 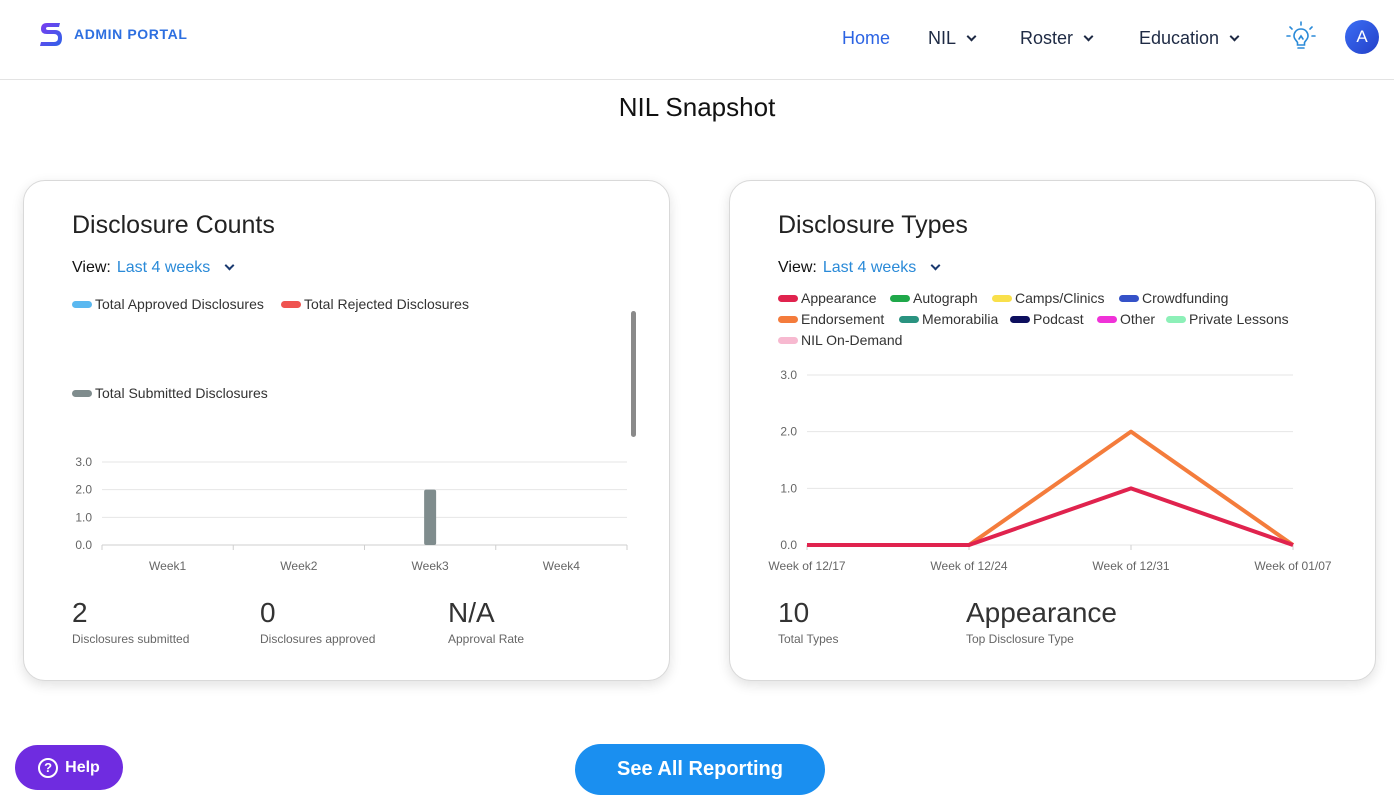 What do you see at coordinates (806, 566) in the screenshot?
I see `x-tick-label: Week of 12/17` at bounding box center [806, 566].